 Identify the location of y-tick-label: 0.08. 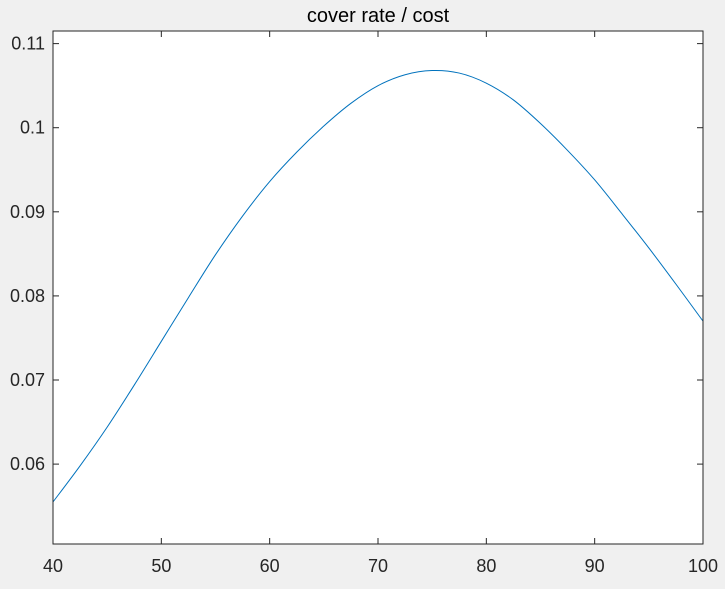
(27, 296).